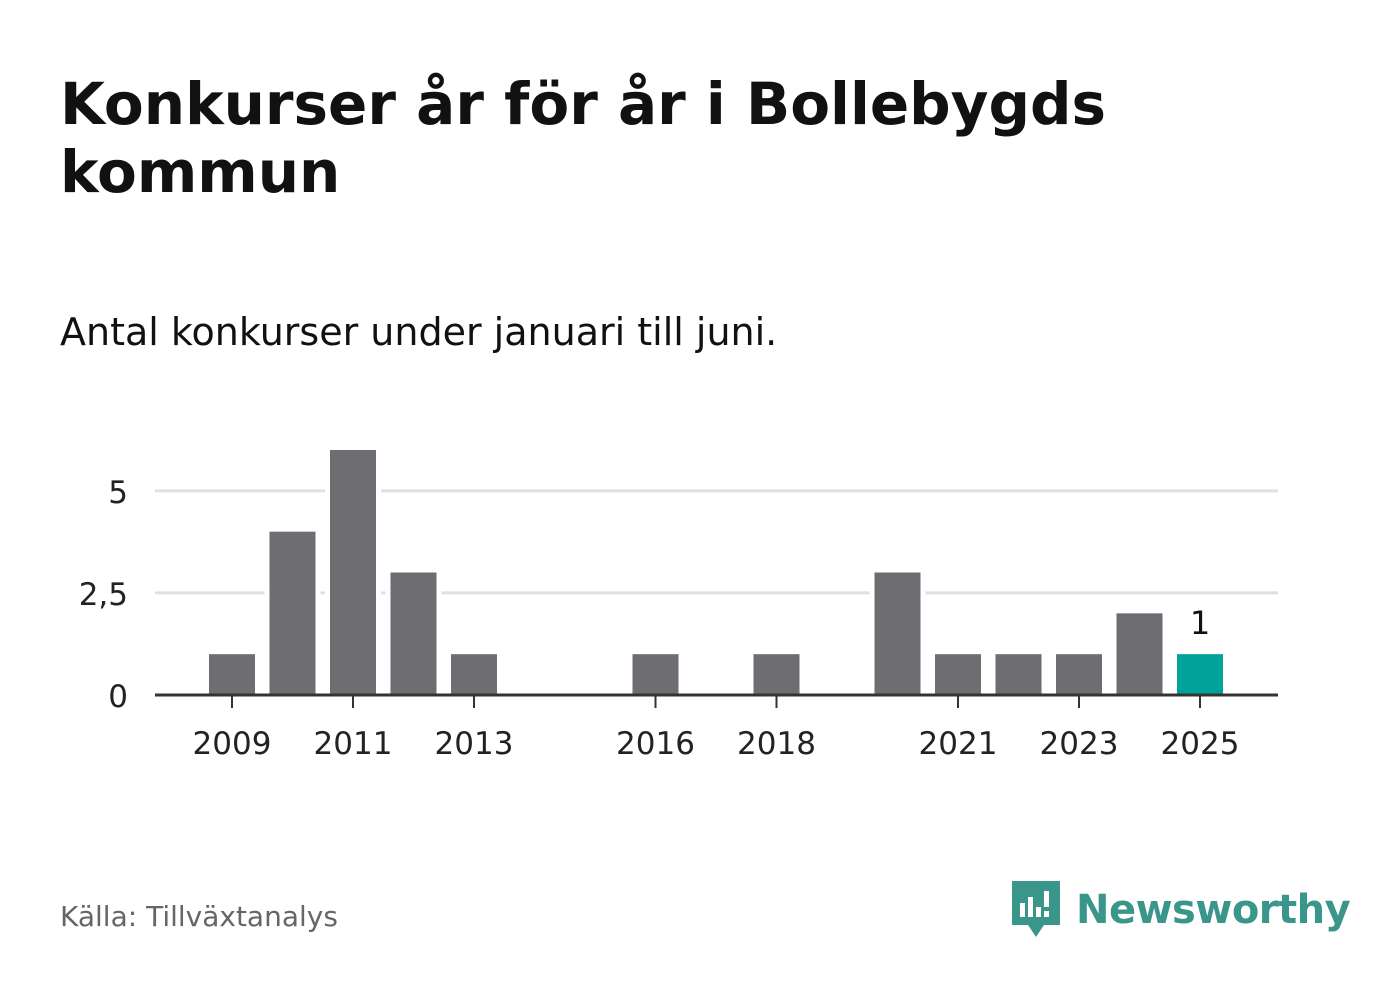 Image resolution: width=1382 pixels, height=999 pixels. I want to click on source-note: Källa: Tillväxtanalys, so click(199, 916).